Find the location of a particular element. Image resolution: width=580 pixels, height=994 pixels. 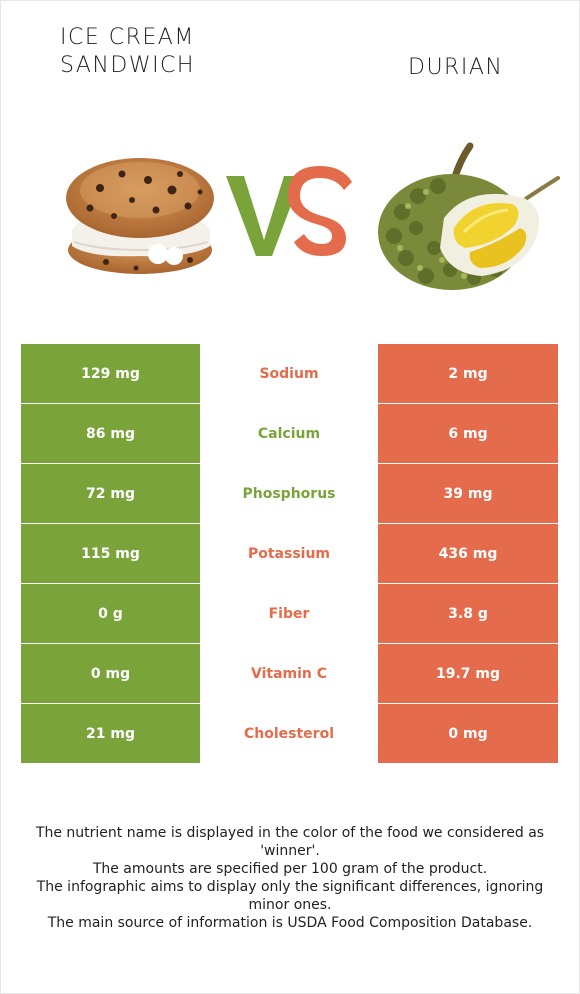

nutrient-name: Sodium is located at coordinates (289, 373).